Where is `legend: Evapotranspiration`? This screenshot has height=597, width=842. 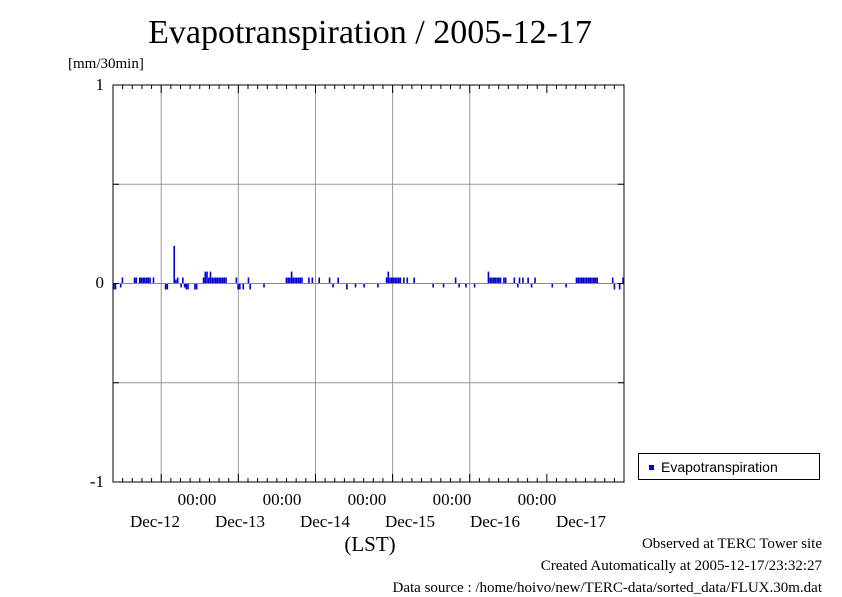 legend: Evapotranspiration is located at coordinates (729, 466).